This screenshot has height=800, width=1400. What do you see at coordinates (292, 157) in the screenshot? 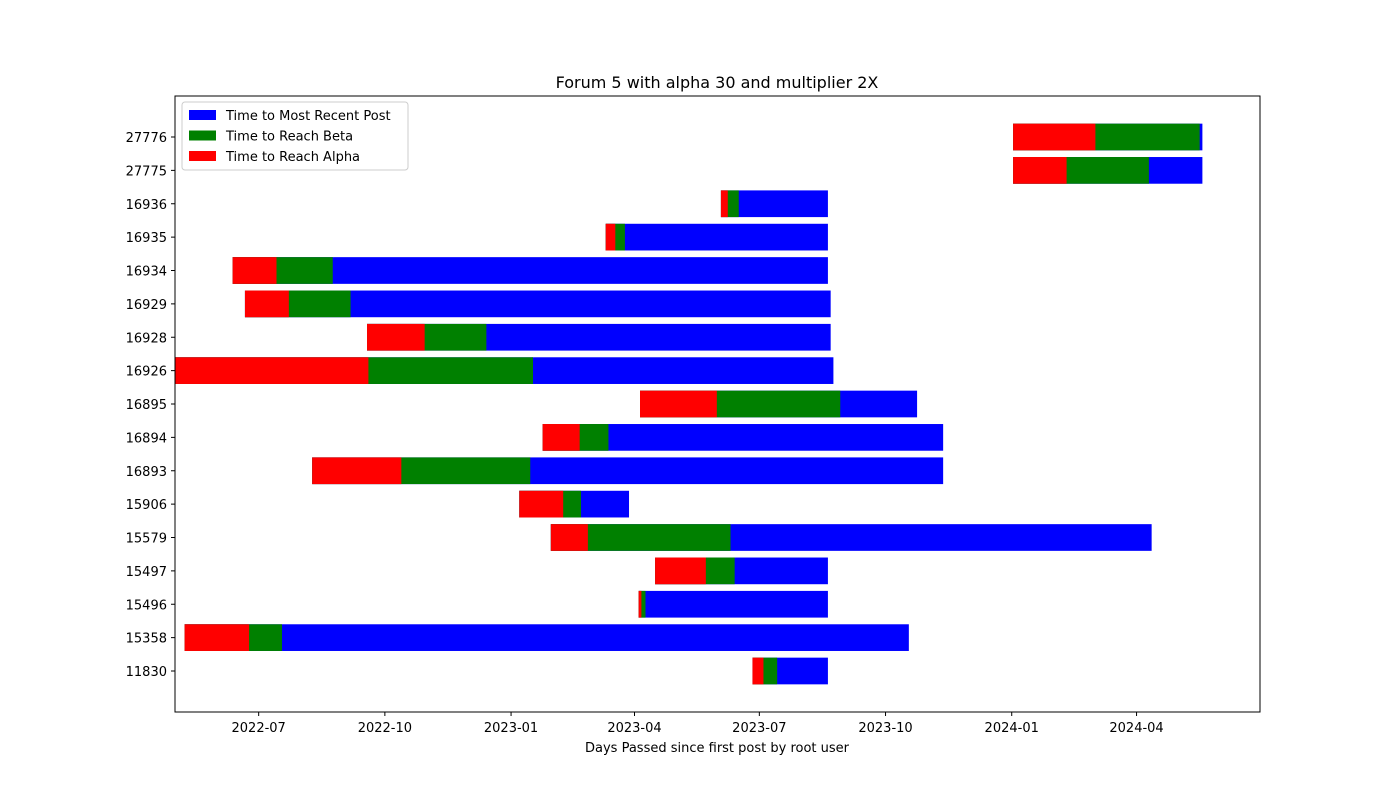
I see `legend-label: Time to Reach Alpha` at bounding box center [292, 157].